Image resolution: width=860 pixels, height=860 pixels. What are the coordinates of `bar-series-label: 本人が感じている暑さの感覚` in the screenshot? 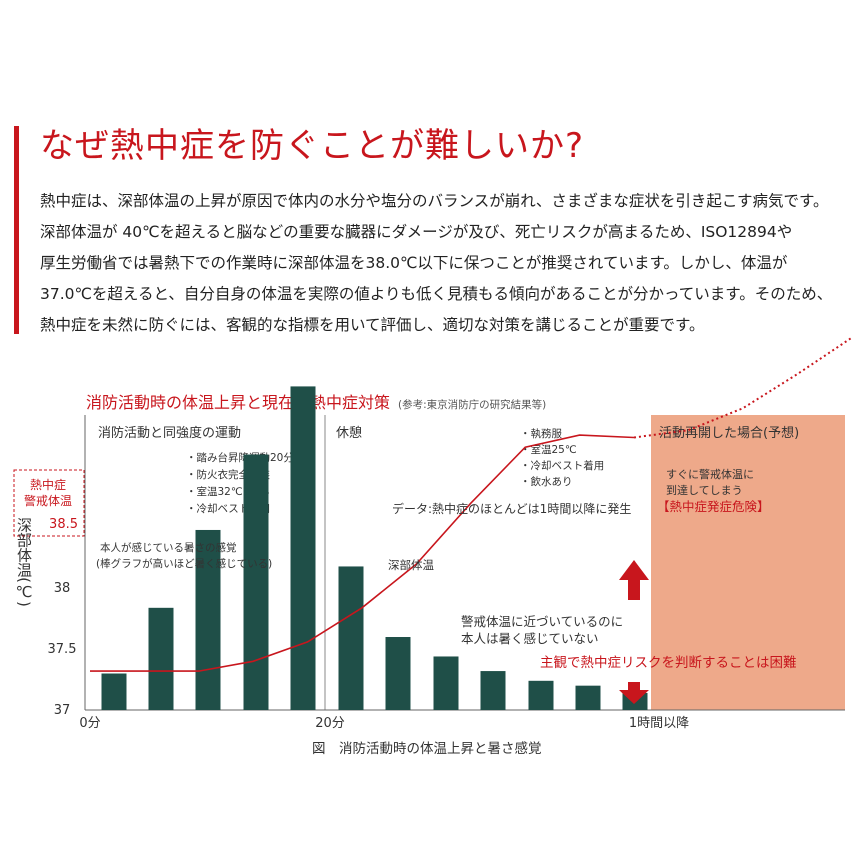 It's located at (168, 547).